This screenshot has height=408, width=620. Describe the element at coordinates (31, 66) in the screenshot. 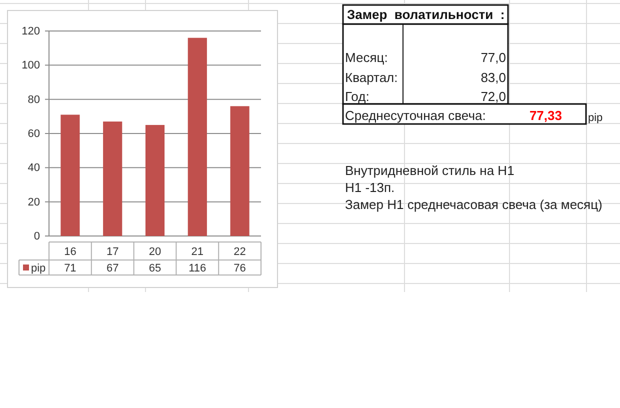

I see `y-tick-label: 100` at that location.